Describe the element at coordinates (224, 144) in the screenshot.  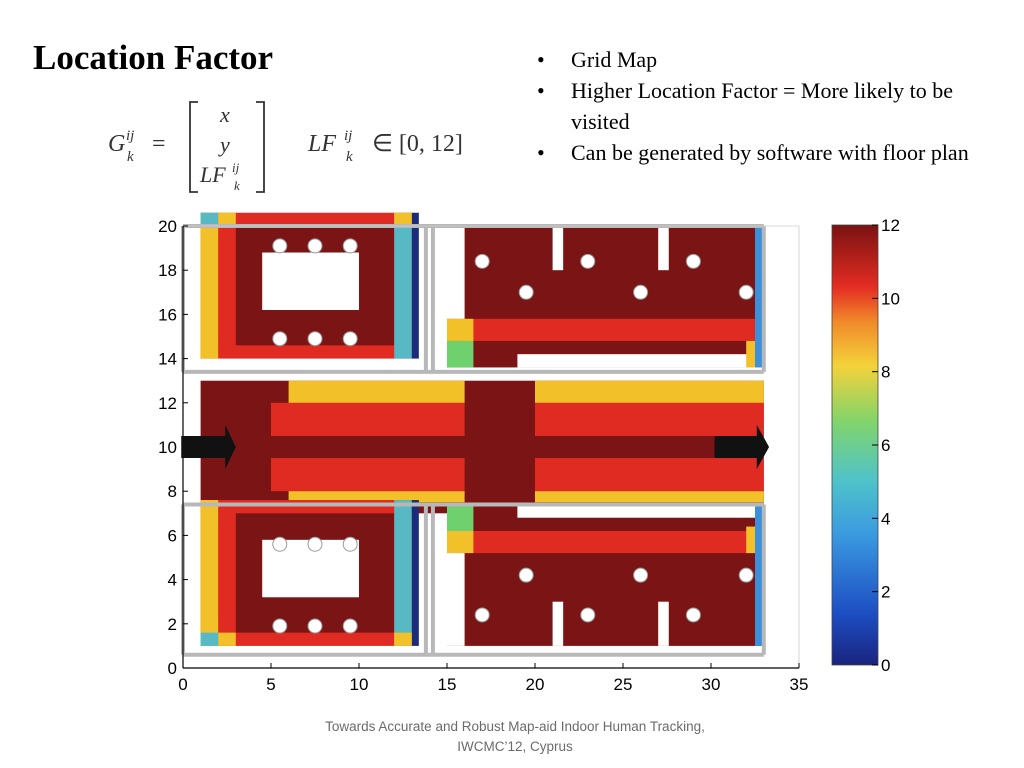
I see `vector-y: y` at that location.